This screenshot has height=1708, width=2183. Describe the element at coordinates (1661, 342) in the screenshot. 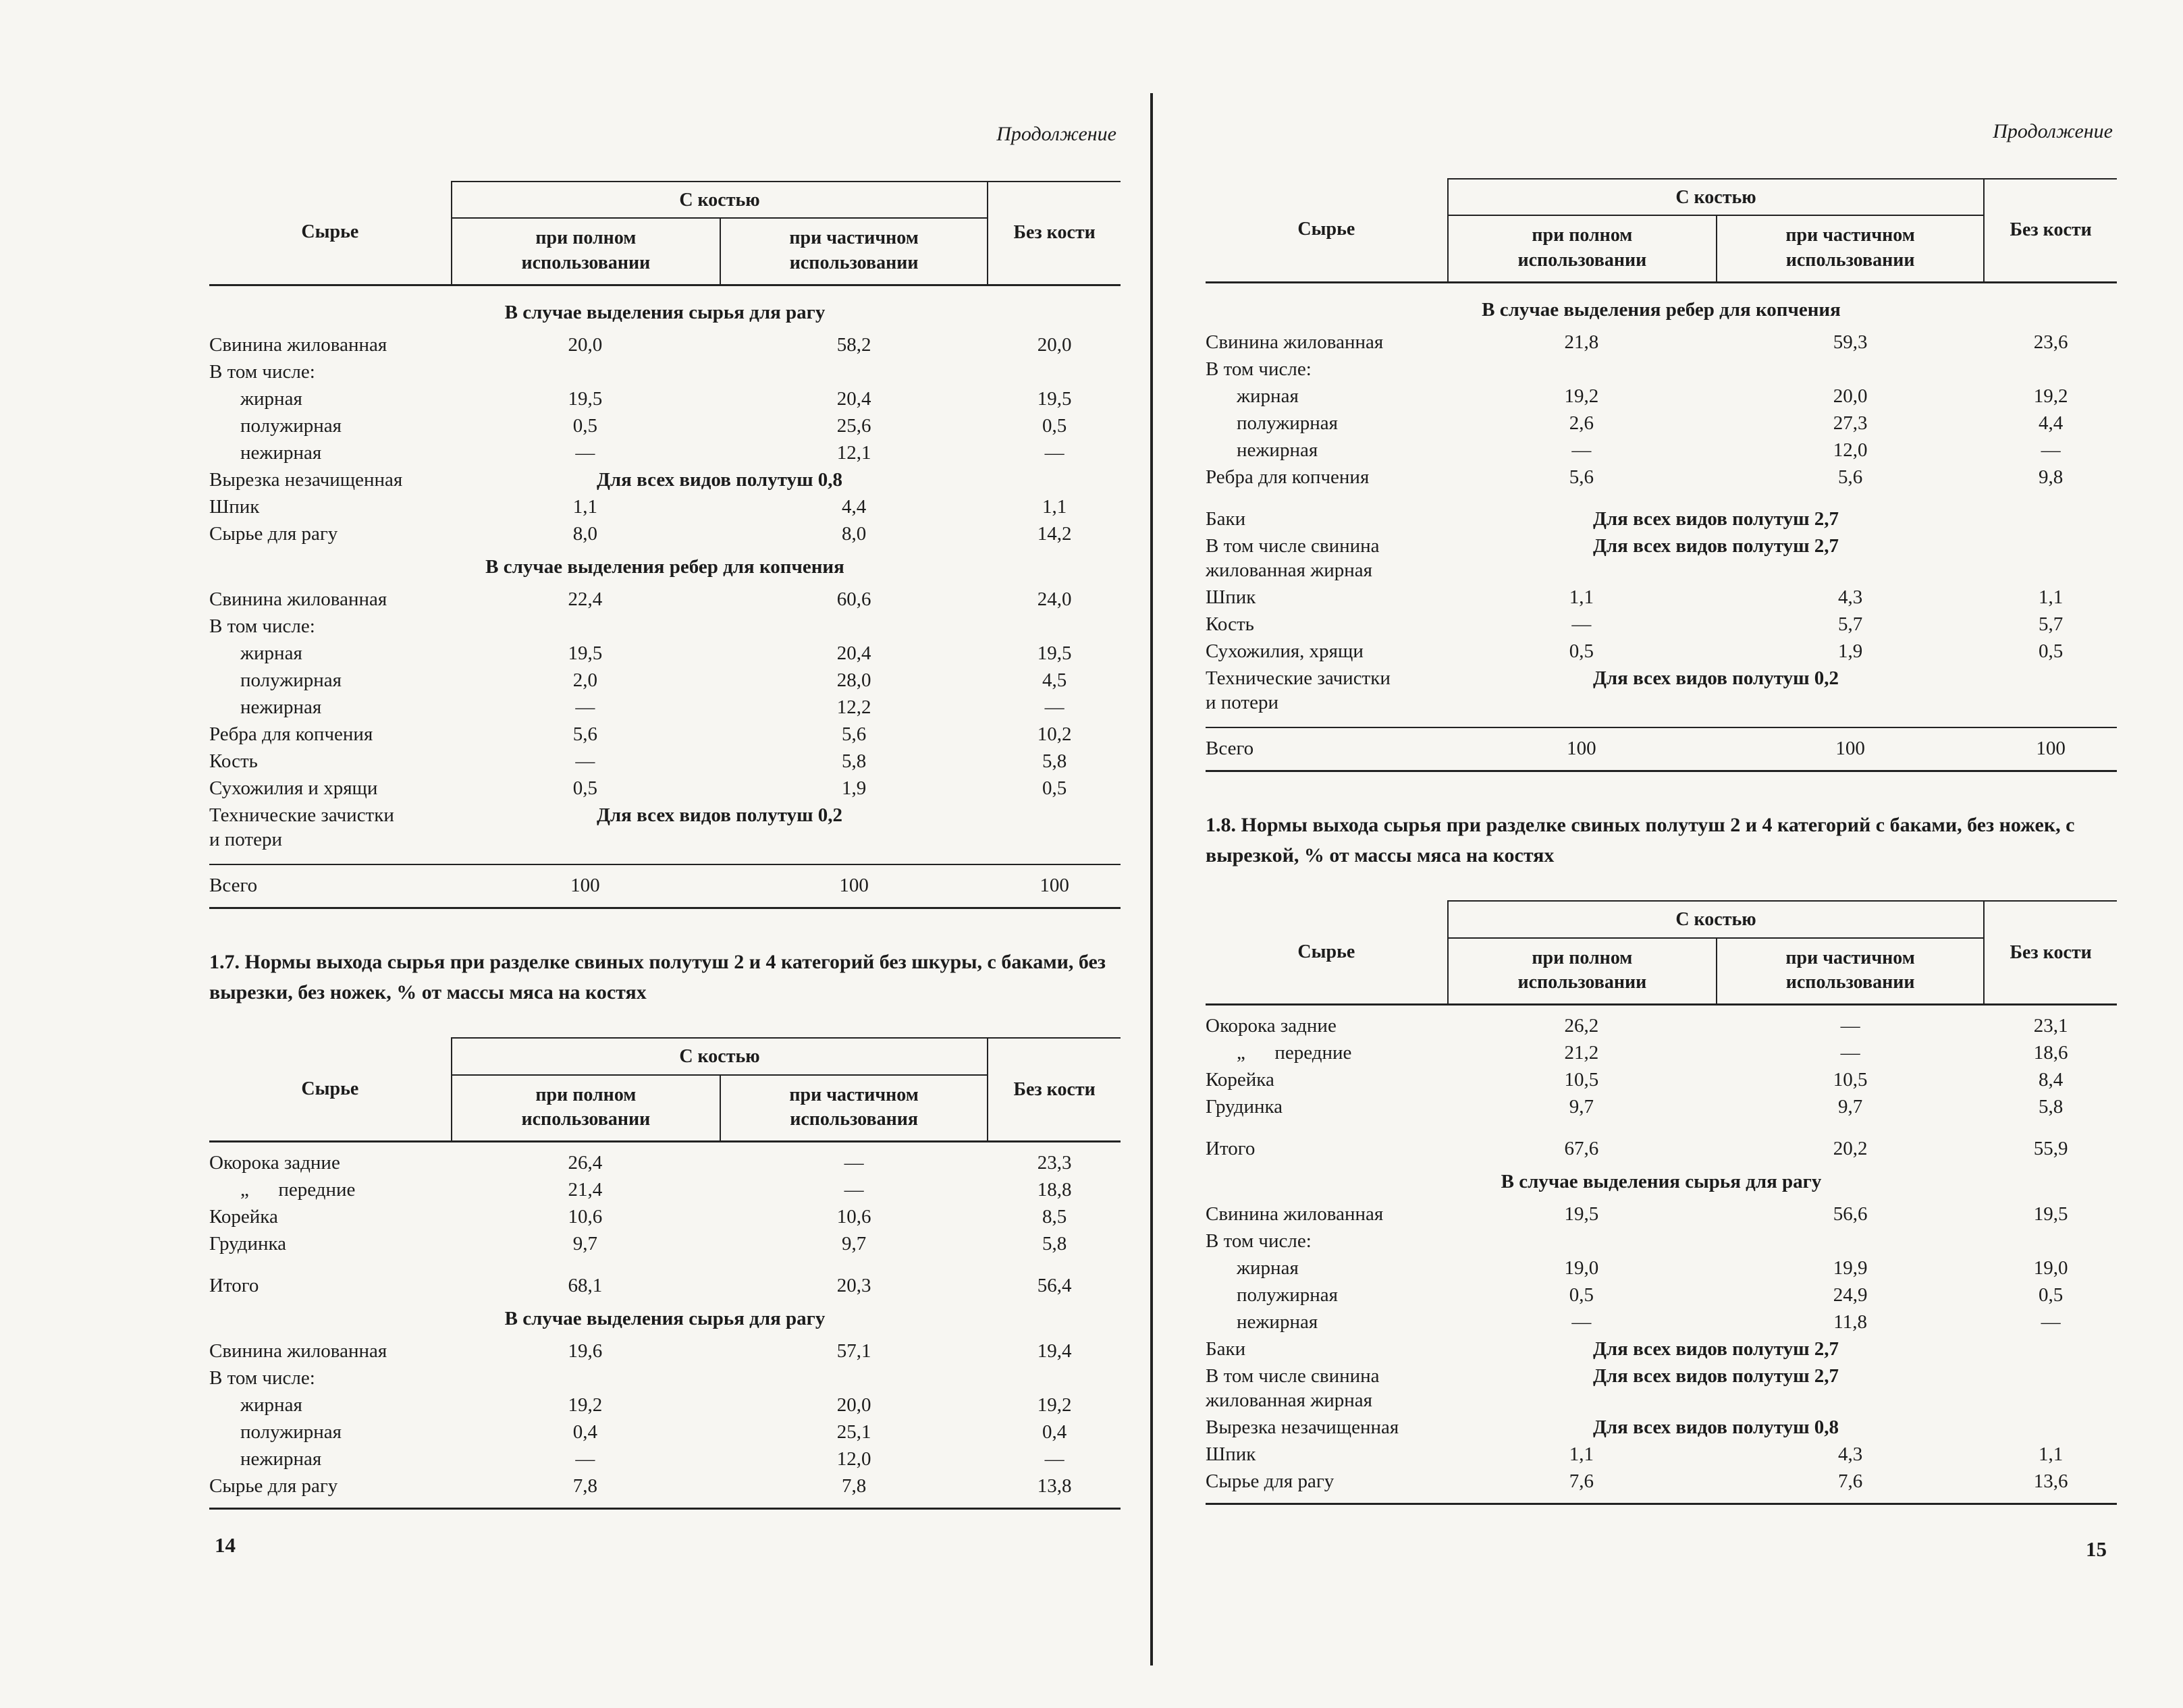

I see `table-row: Свинина жилованная 21,8 59,3 23,6` at that location.